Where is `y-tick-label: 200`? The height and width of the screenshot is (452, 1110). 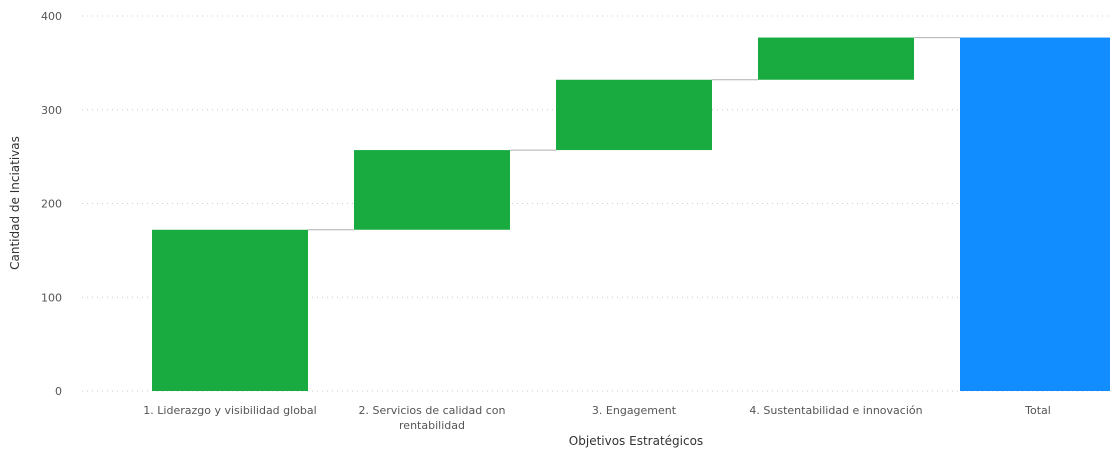
y-tick-label: 200 is located at coordinates (51, 204).